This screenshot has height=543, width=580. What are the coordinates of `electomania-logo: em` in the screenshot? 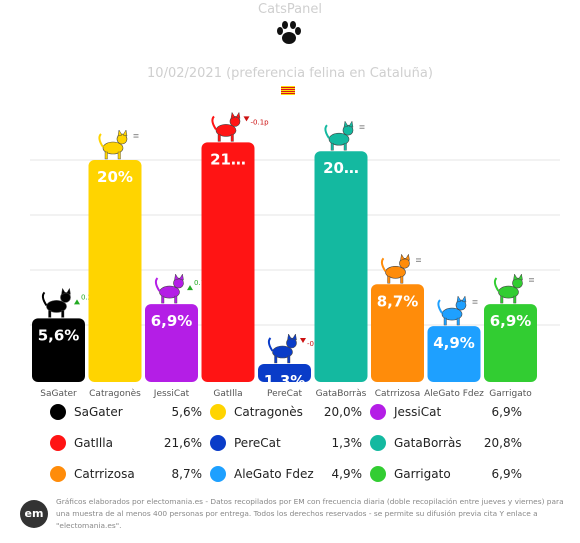 It's located at (34, 514).